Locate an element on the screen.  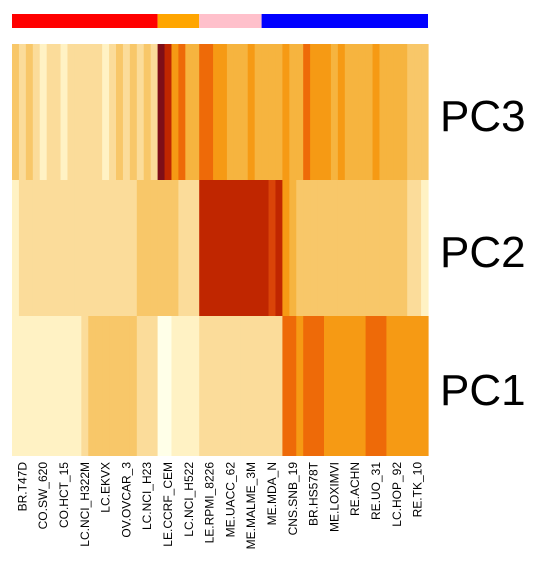
column-label-10: LE.RPMI_8226 is located at coordinates (210, 503).